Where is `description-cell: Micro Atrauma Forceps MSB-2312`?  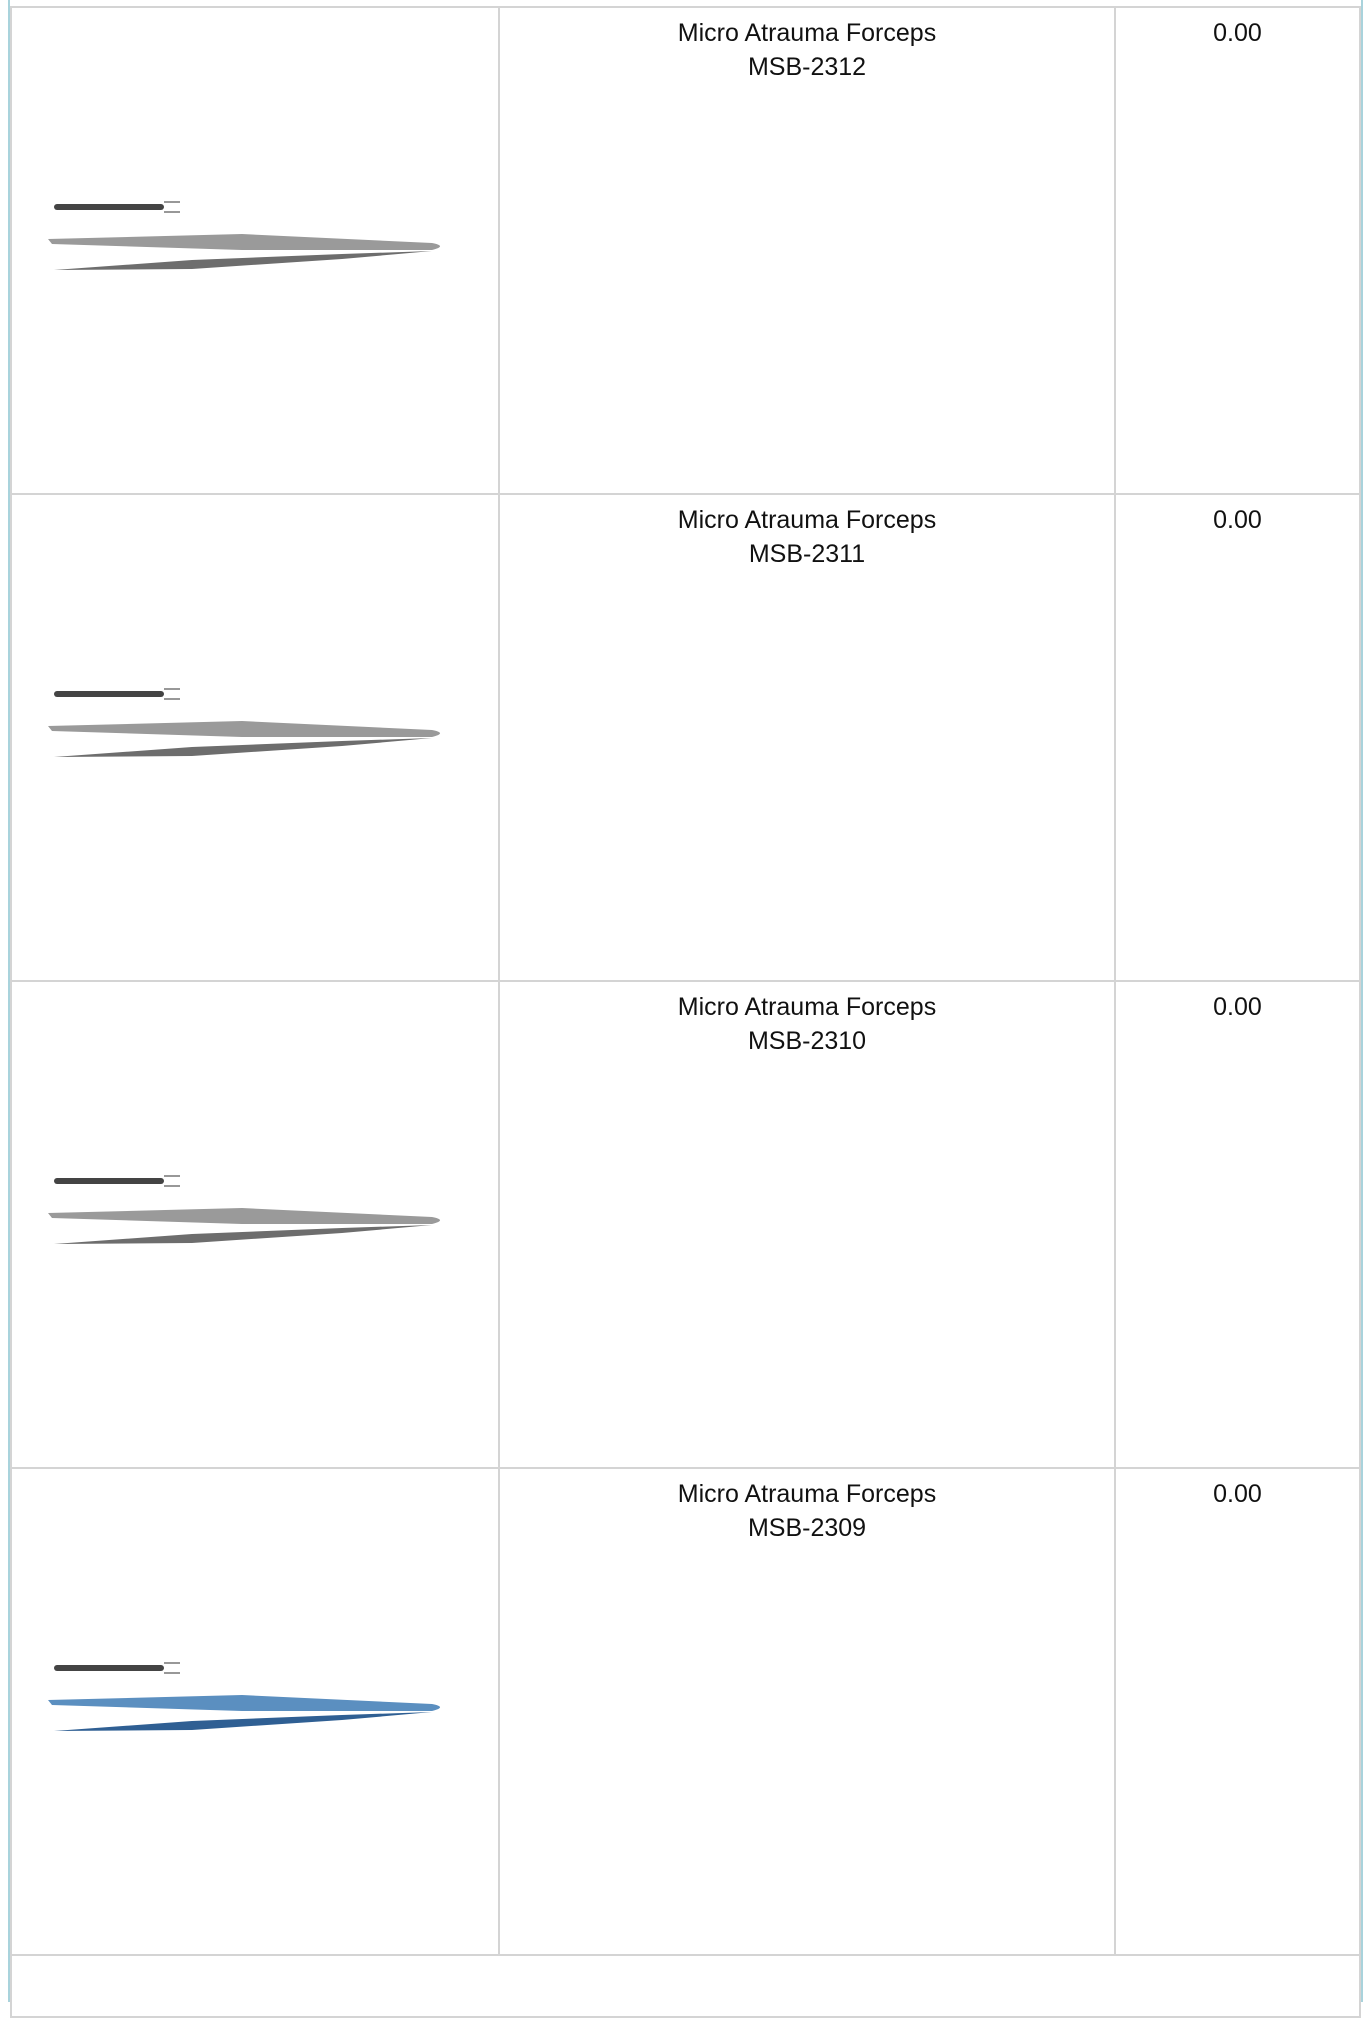 description-cell: Micro Atrauma Forceps MSB-2312 is located at coordinates (807, 250).